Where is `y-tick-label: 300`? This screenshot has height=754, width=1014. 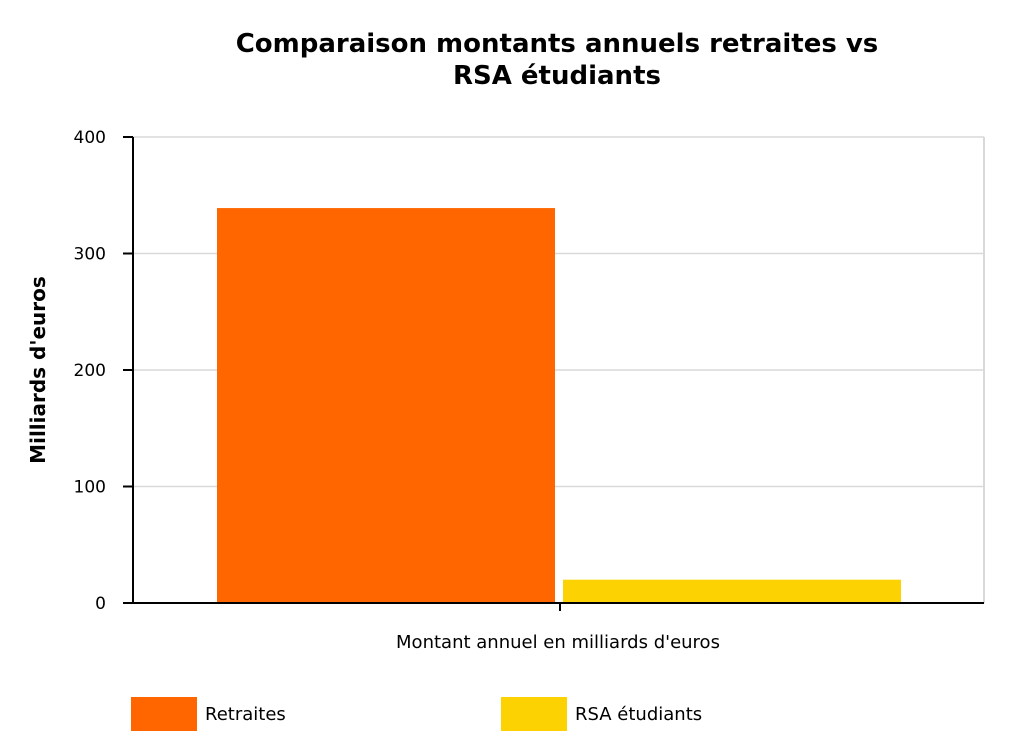
y-tick-label: 300 is located at coordinates (90, 255).